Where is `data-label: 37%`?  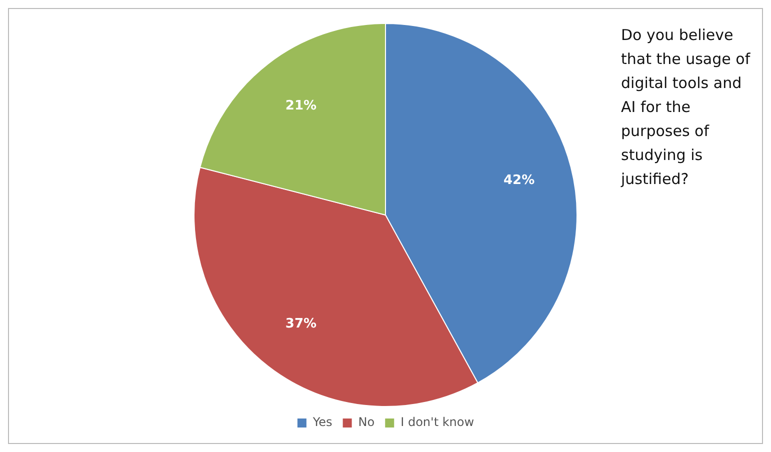 data-label: 37% is located at coordinates (301, 324).